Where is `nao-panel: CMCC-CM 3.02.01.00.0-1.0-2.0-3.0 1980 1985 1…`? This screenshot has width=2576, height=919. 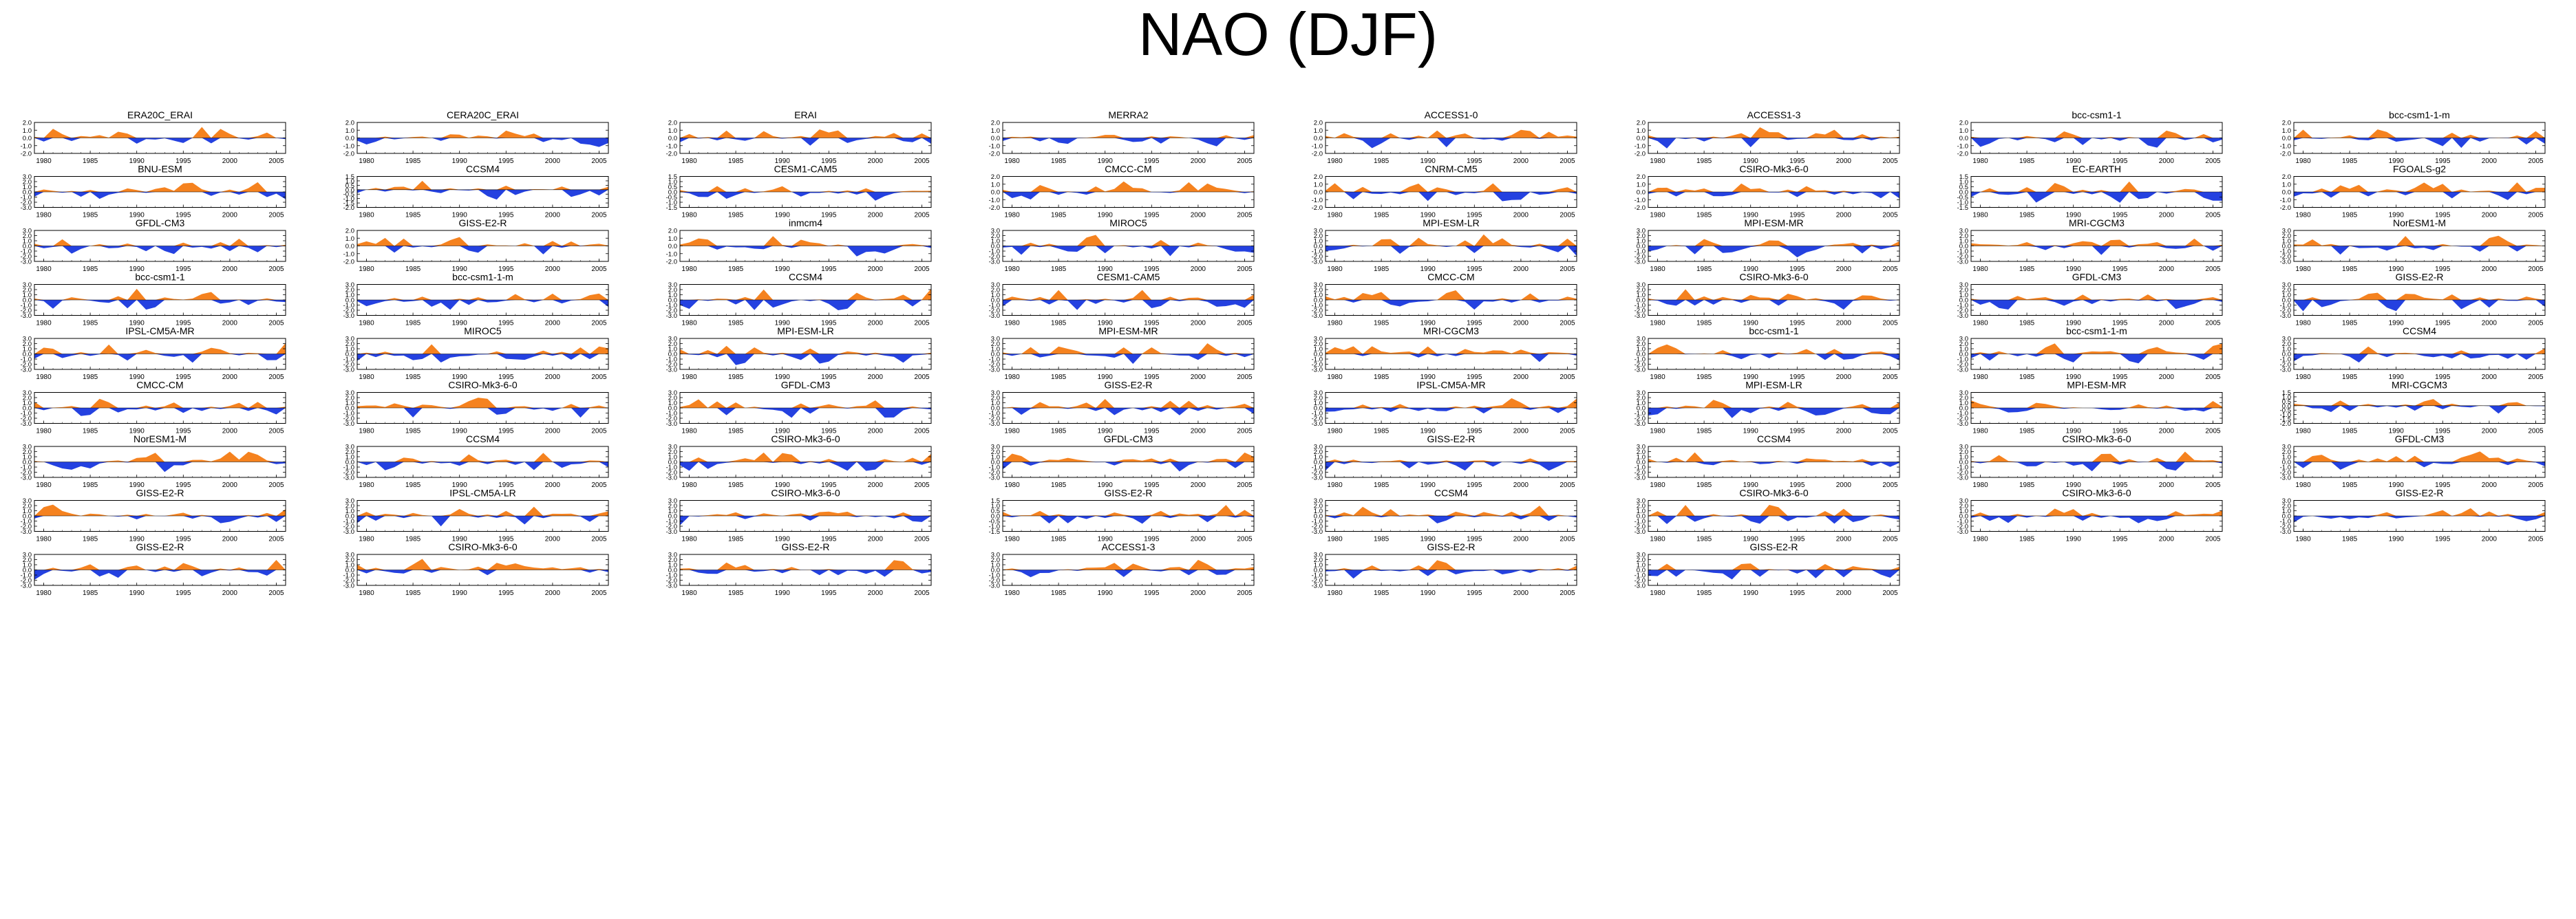 nao-panel: CMCC-CM 3.02.01.00.0-1.0-2.0-3.0 1980 1985 1… is located at coordinates (153, 407).